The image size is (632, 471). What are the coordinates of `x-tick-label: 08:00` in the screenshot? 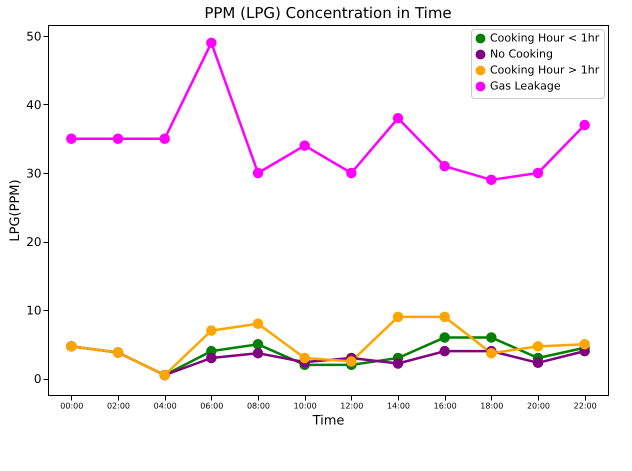 It's located at (258, 406).